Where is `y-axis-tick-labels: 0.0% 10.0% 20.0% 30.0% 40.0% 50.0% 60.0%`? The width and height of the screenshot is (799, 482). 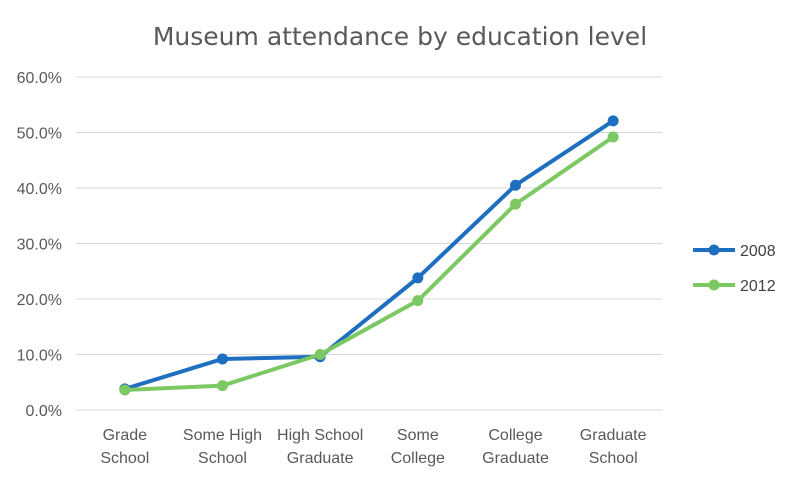 y-axis-tick-labels: 0.0% 10.0% 20.0% 30.0% 40.0% 50.0% 60.0% is located at coordinates (39, 245).